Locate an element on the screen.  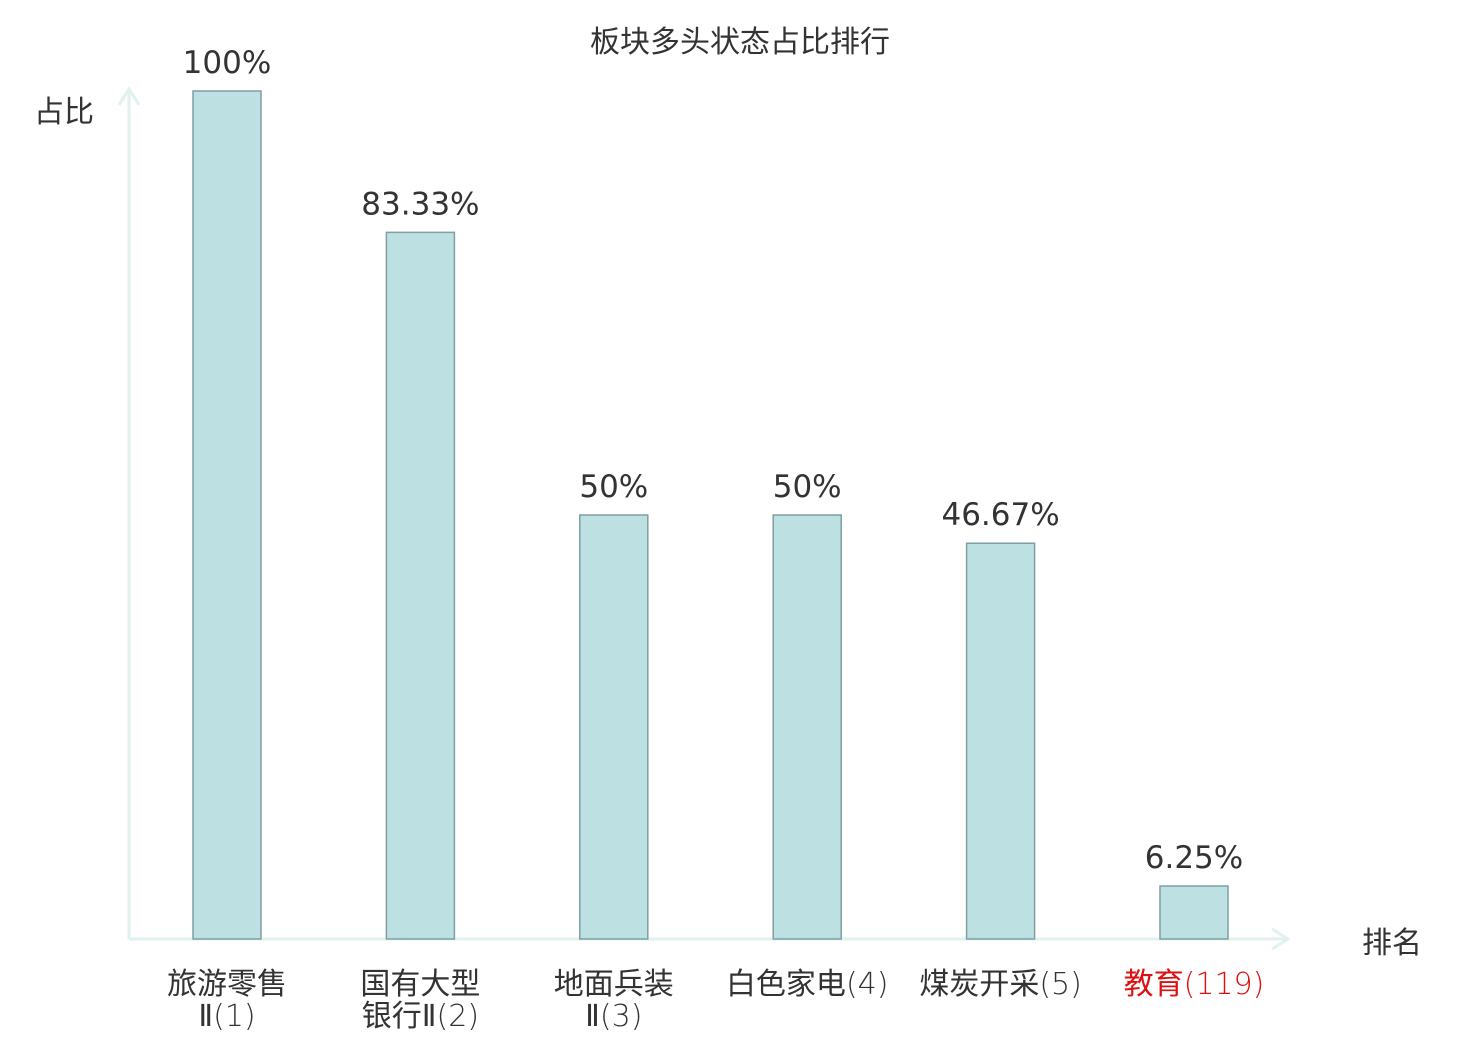
category-rank: (2) is located at coordinates (458, 1016).